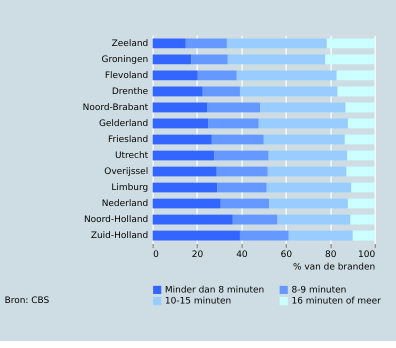  Describe the element at coordinates (286, 255) in the screenshot. I see `x-tick-label: 60` at that location.